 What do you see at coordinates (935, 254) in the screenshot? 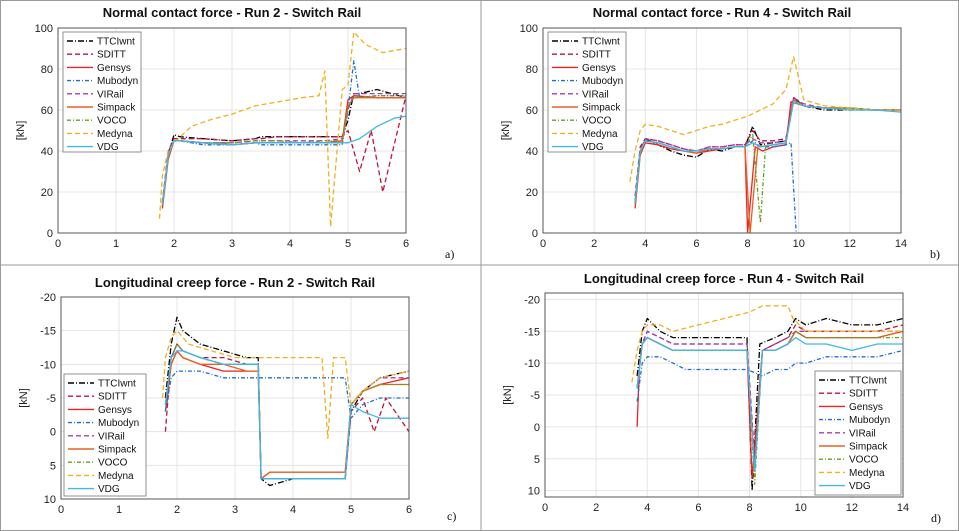
I see `panel-label: b)` at bounding box center [935, 254].